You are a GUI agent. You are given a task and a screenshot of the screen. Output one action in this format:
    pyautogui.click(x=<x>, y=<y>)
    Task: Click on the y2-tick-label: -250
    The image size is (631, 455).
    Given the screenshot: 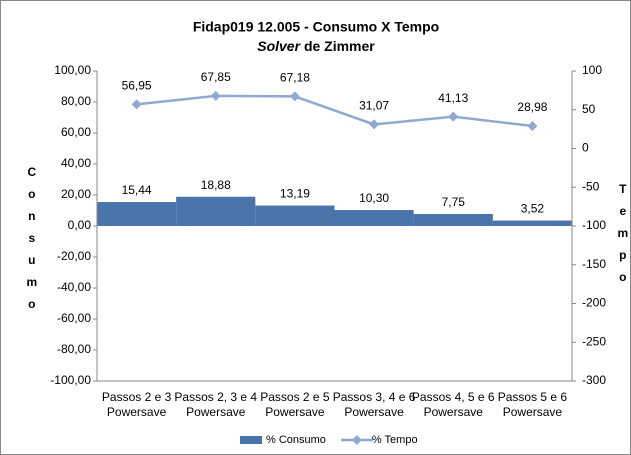 What is the action you would take?
    pyautogui.click(x=594, y=341)
    